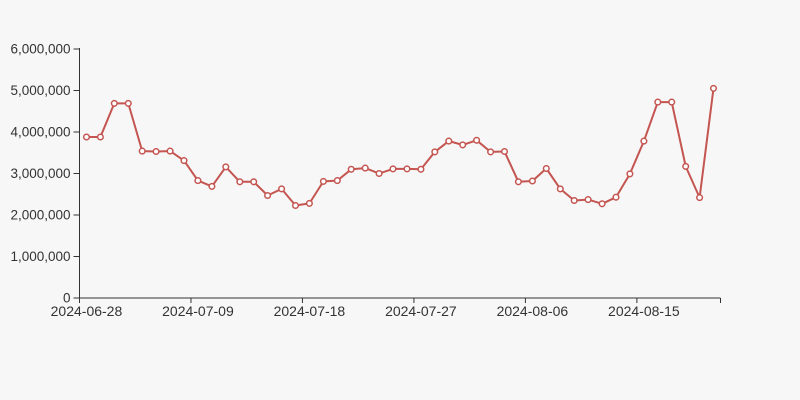  Describe the element at coordinates (198, 311) in the screenshot. I see `x-axis-tick-label: 2024-07-09` at that location.